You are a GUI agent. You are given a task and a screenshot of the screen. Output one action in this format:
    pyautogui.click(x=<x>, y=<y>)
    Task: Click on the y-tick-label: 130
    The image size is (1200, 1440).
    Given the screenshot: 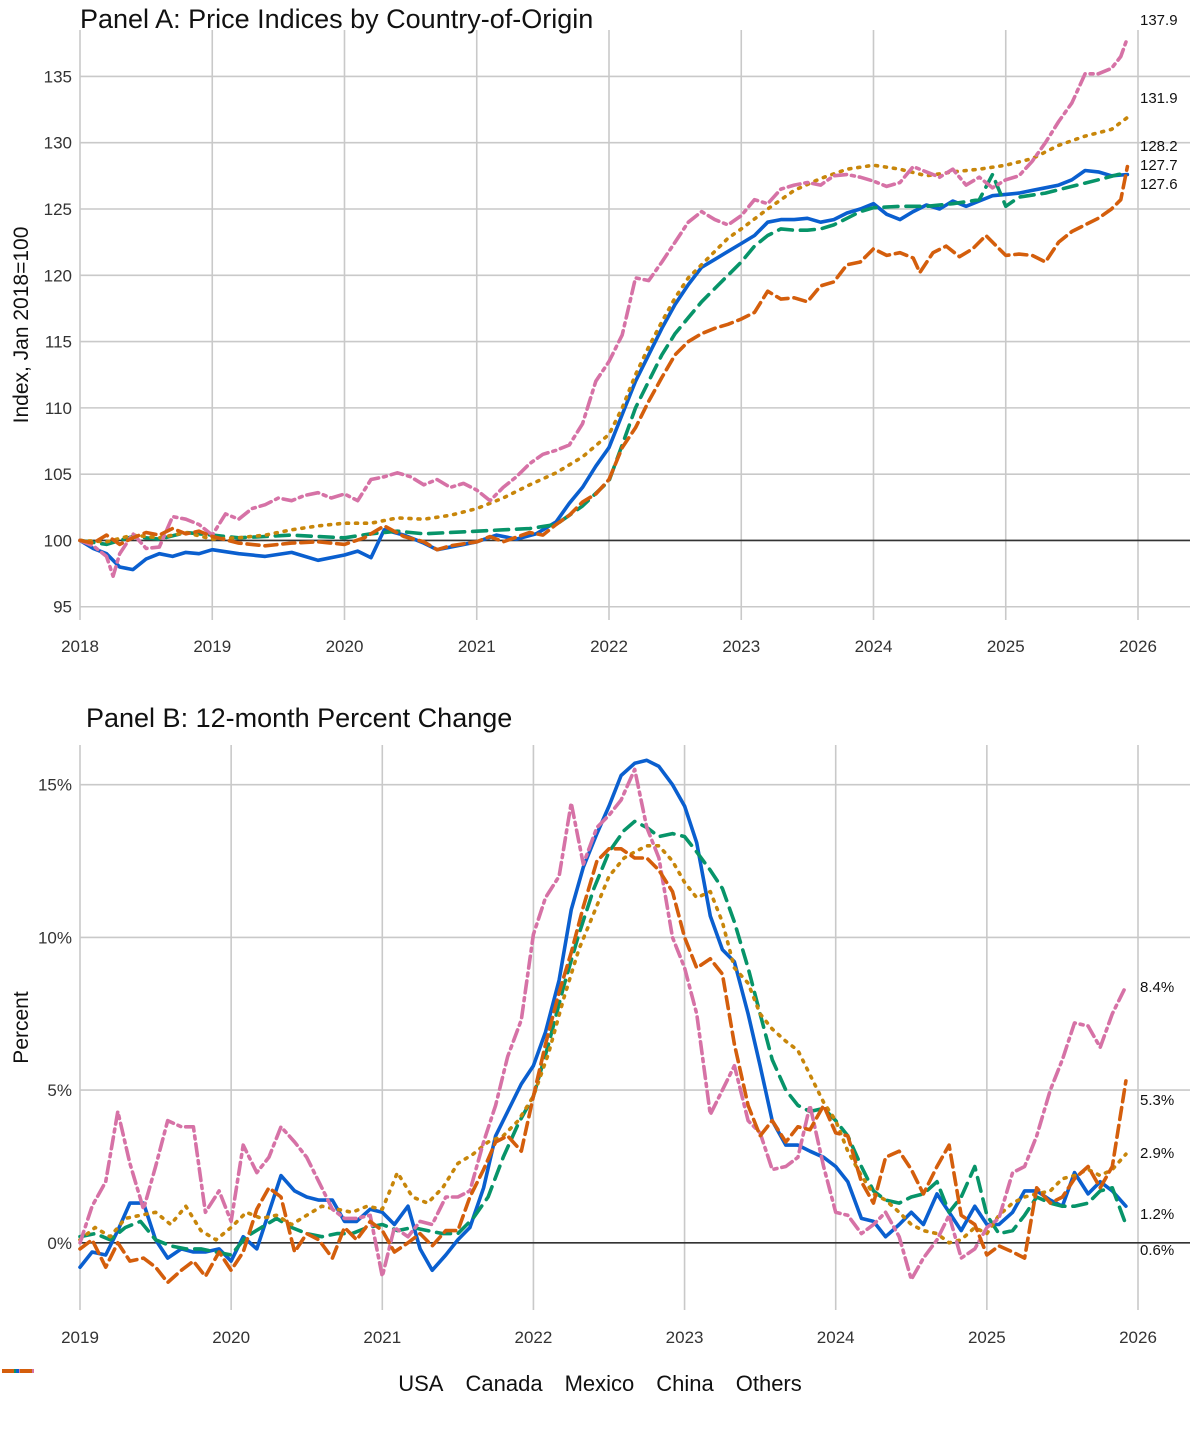 What is the action you would take?
    pyautogui.click(x=58, y=143)
    